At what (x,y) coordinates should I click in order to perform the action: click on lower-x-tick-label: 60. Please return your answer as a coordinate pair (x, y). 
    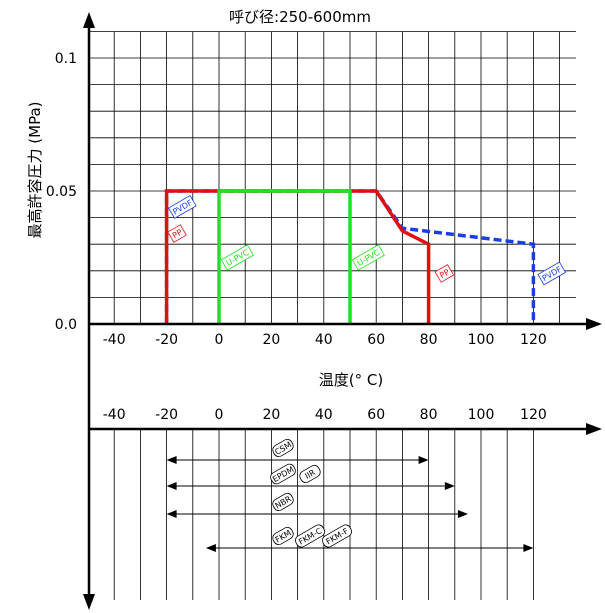
    Looking at the image, I should click on (376, 415).